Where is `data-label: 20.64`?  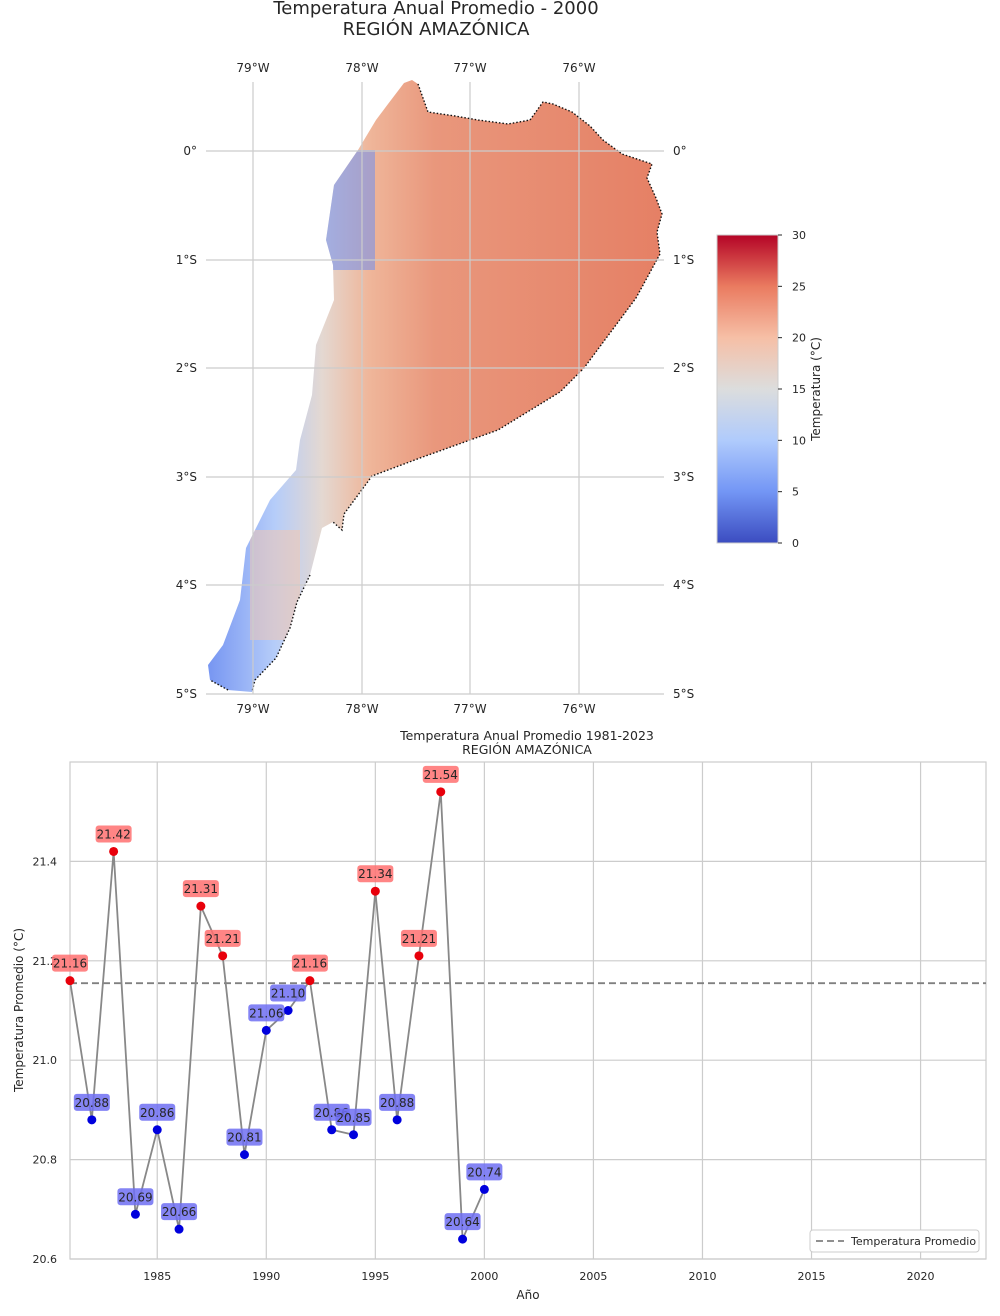
data-label: 20.64 is located at coordinates (462, 1222).